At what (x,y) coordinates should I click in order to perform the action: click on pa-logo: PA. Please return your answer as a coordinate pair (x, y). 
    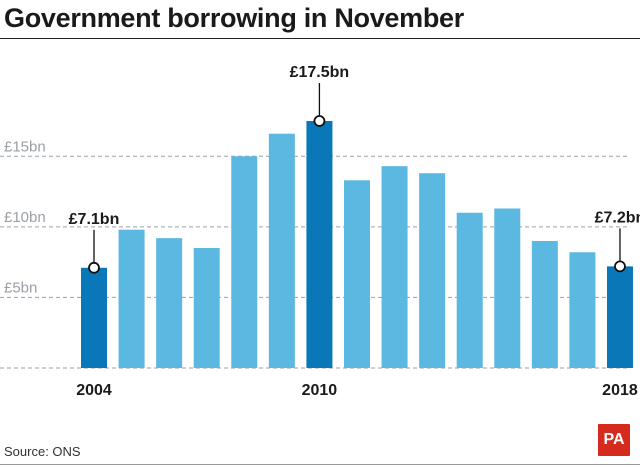
    Looking at the image, I should click on (614, 440).